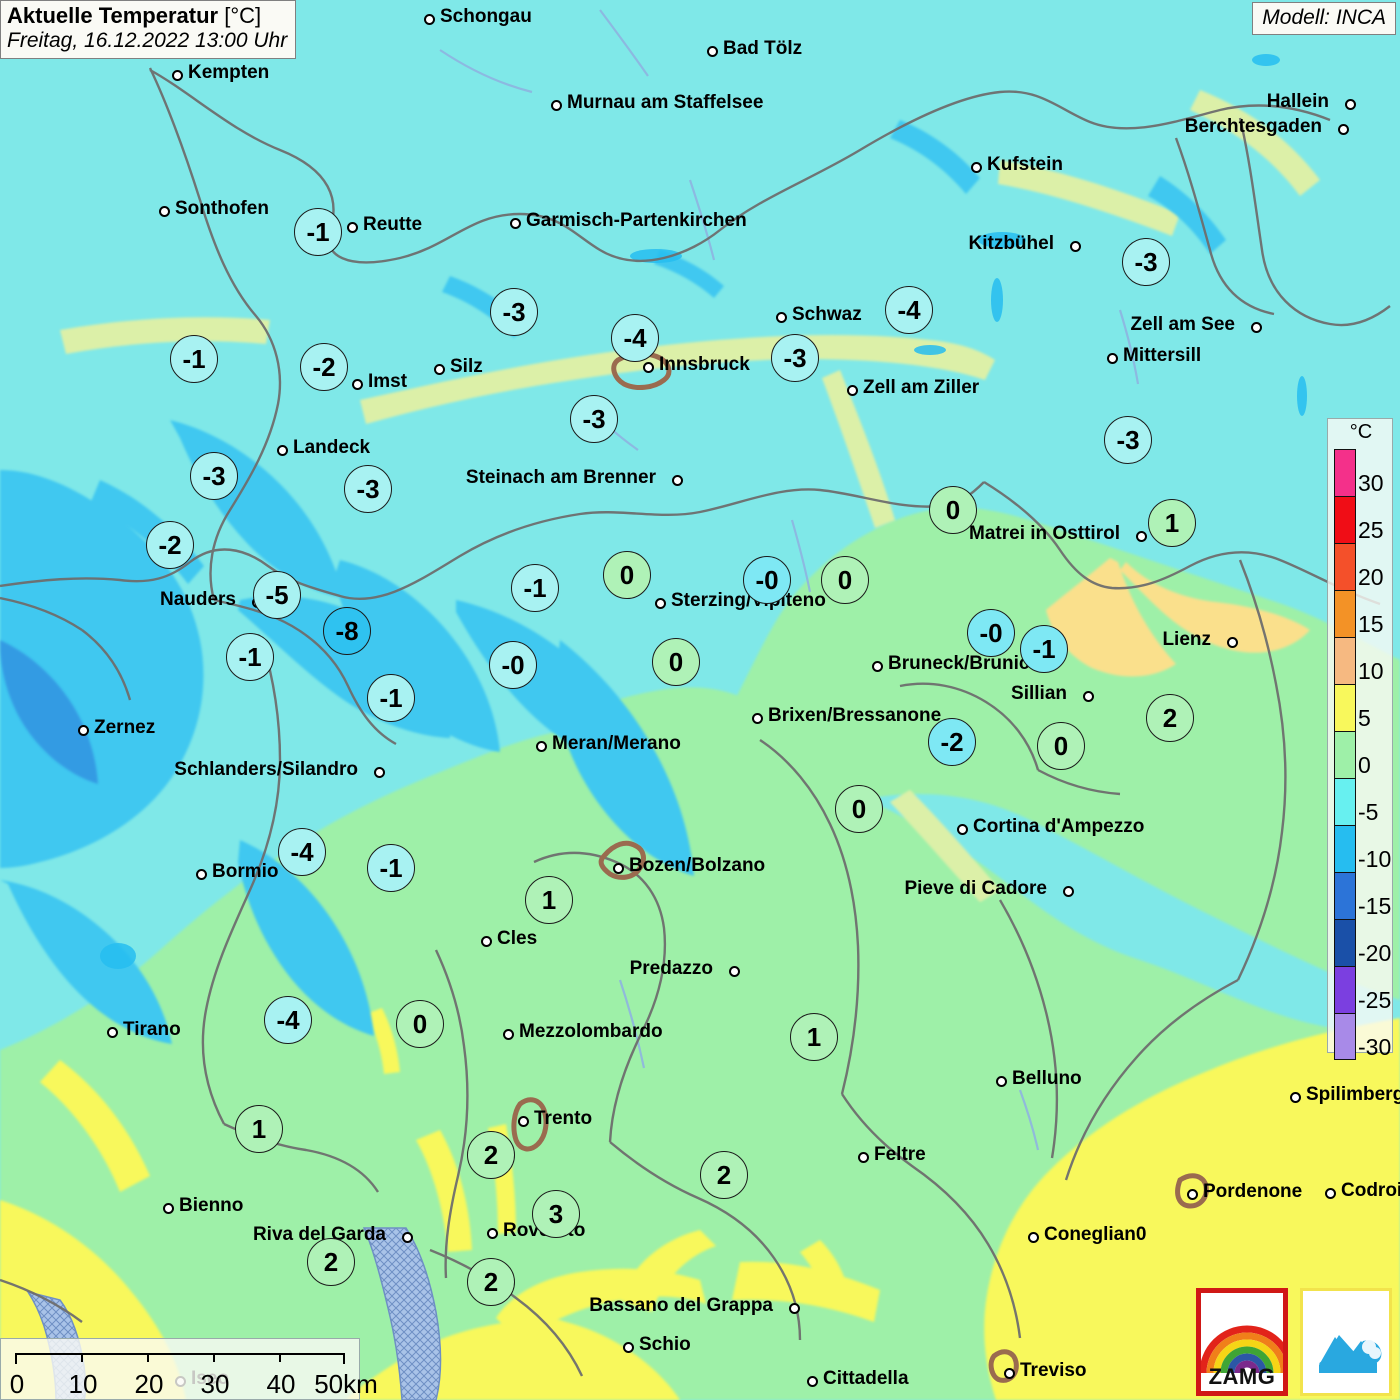 The height and width of the screenshot is (1400, 1400). Describe the element at coordinates (591, 1031) in the screenshot. I see `city-label: Mezzolombardo` at that location.